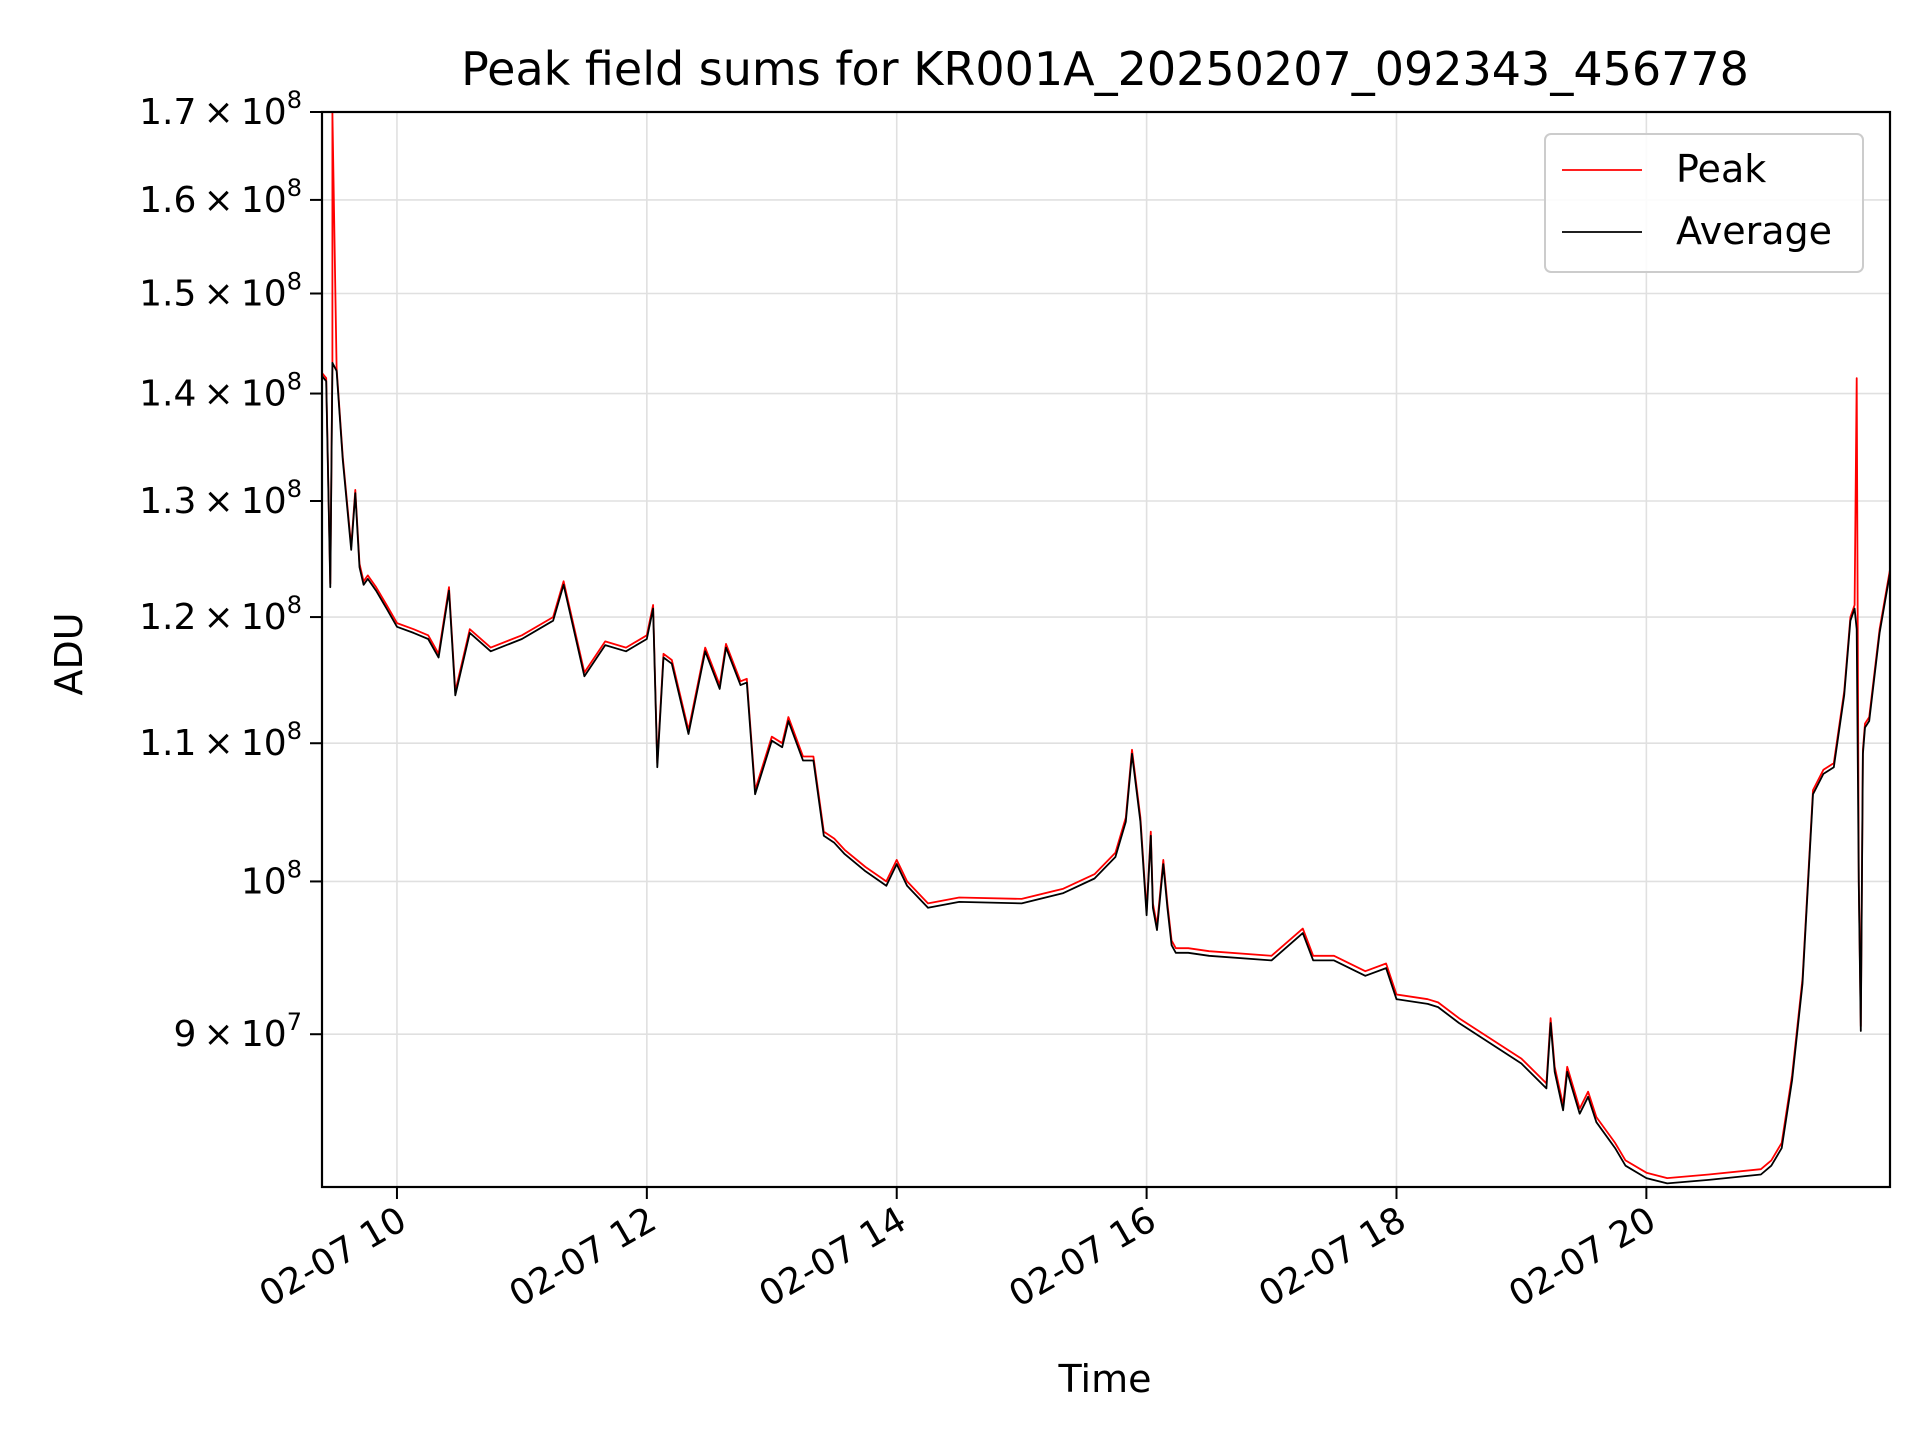 Image resolution: width=1920 pixels, height=1440 pixels. I want to click on legend-box, so click(1704, 203).